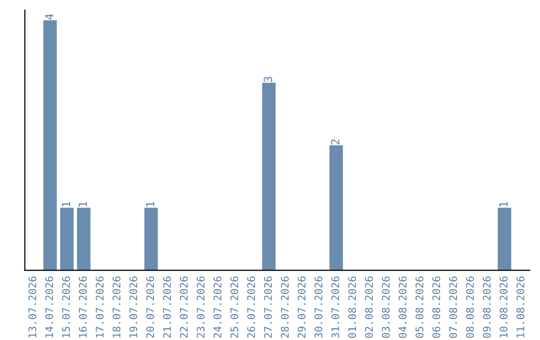 The width and height of the screenshot is (540, 340). I want to click on x-tick-label: 21.07.2026, so click(167, 307).